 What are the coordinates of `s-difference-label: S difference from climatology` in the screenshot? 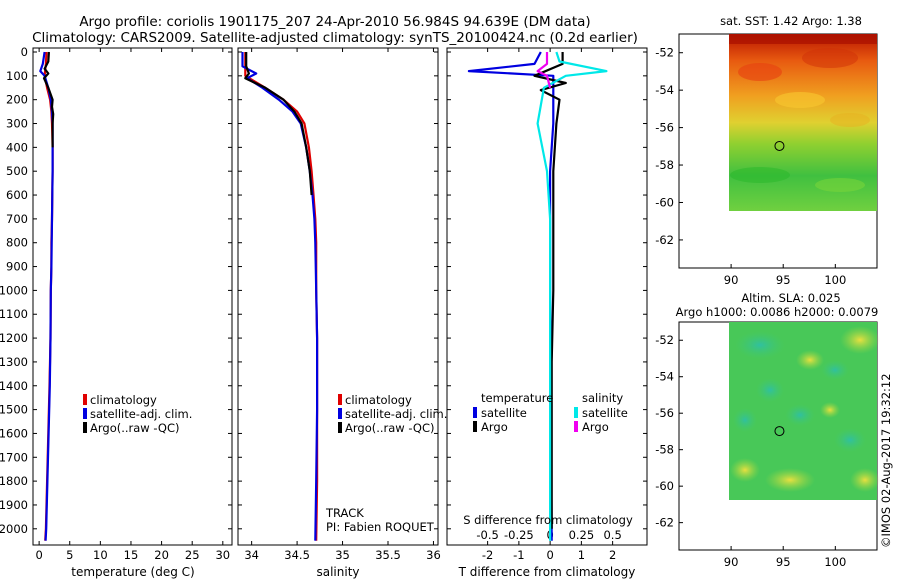 It's located at (548, 520).